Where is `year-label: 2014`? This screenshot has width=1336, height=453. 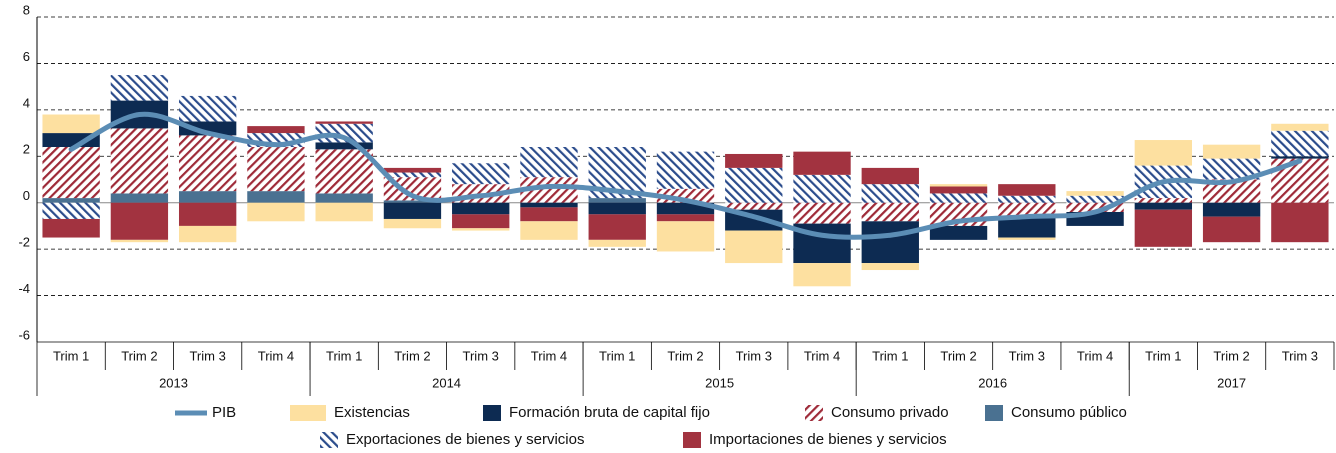
year-label: 2014 is located at coordinates (446, 382).